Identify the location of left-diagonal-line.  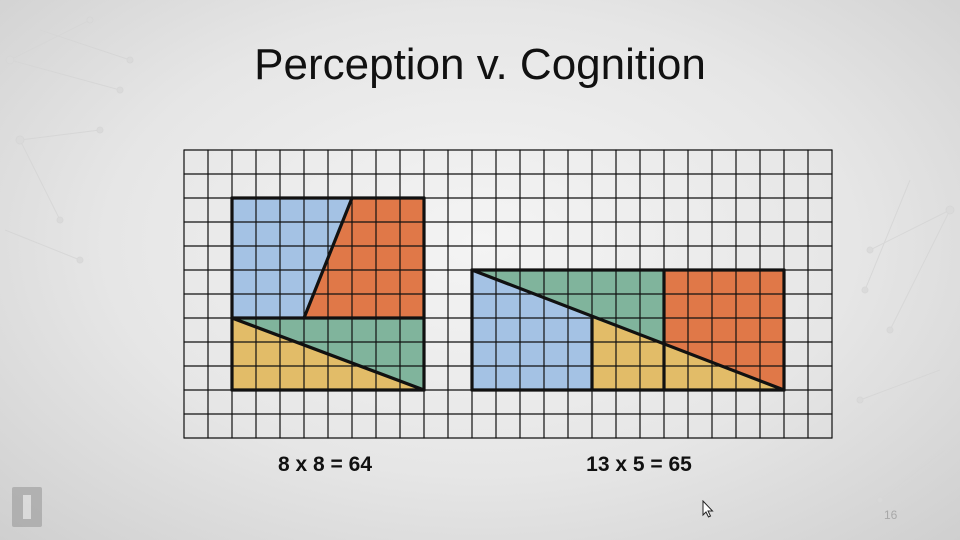
(328, 354).